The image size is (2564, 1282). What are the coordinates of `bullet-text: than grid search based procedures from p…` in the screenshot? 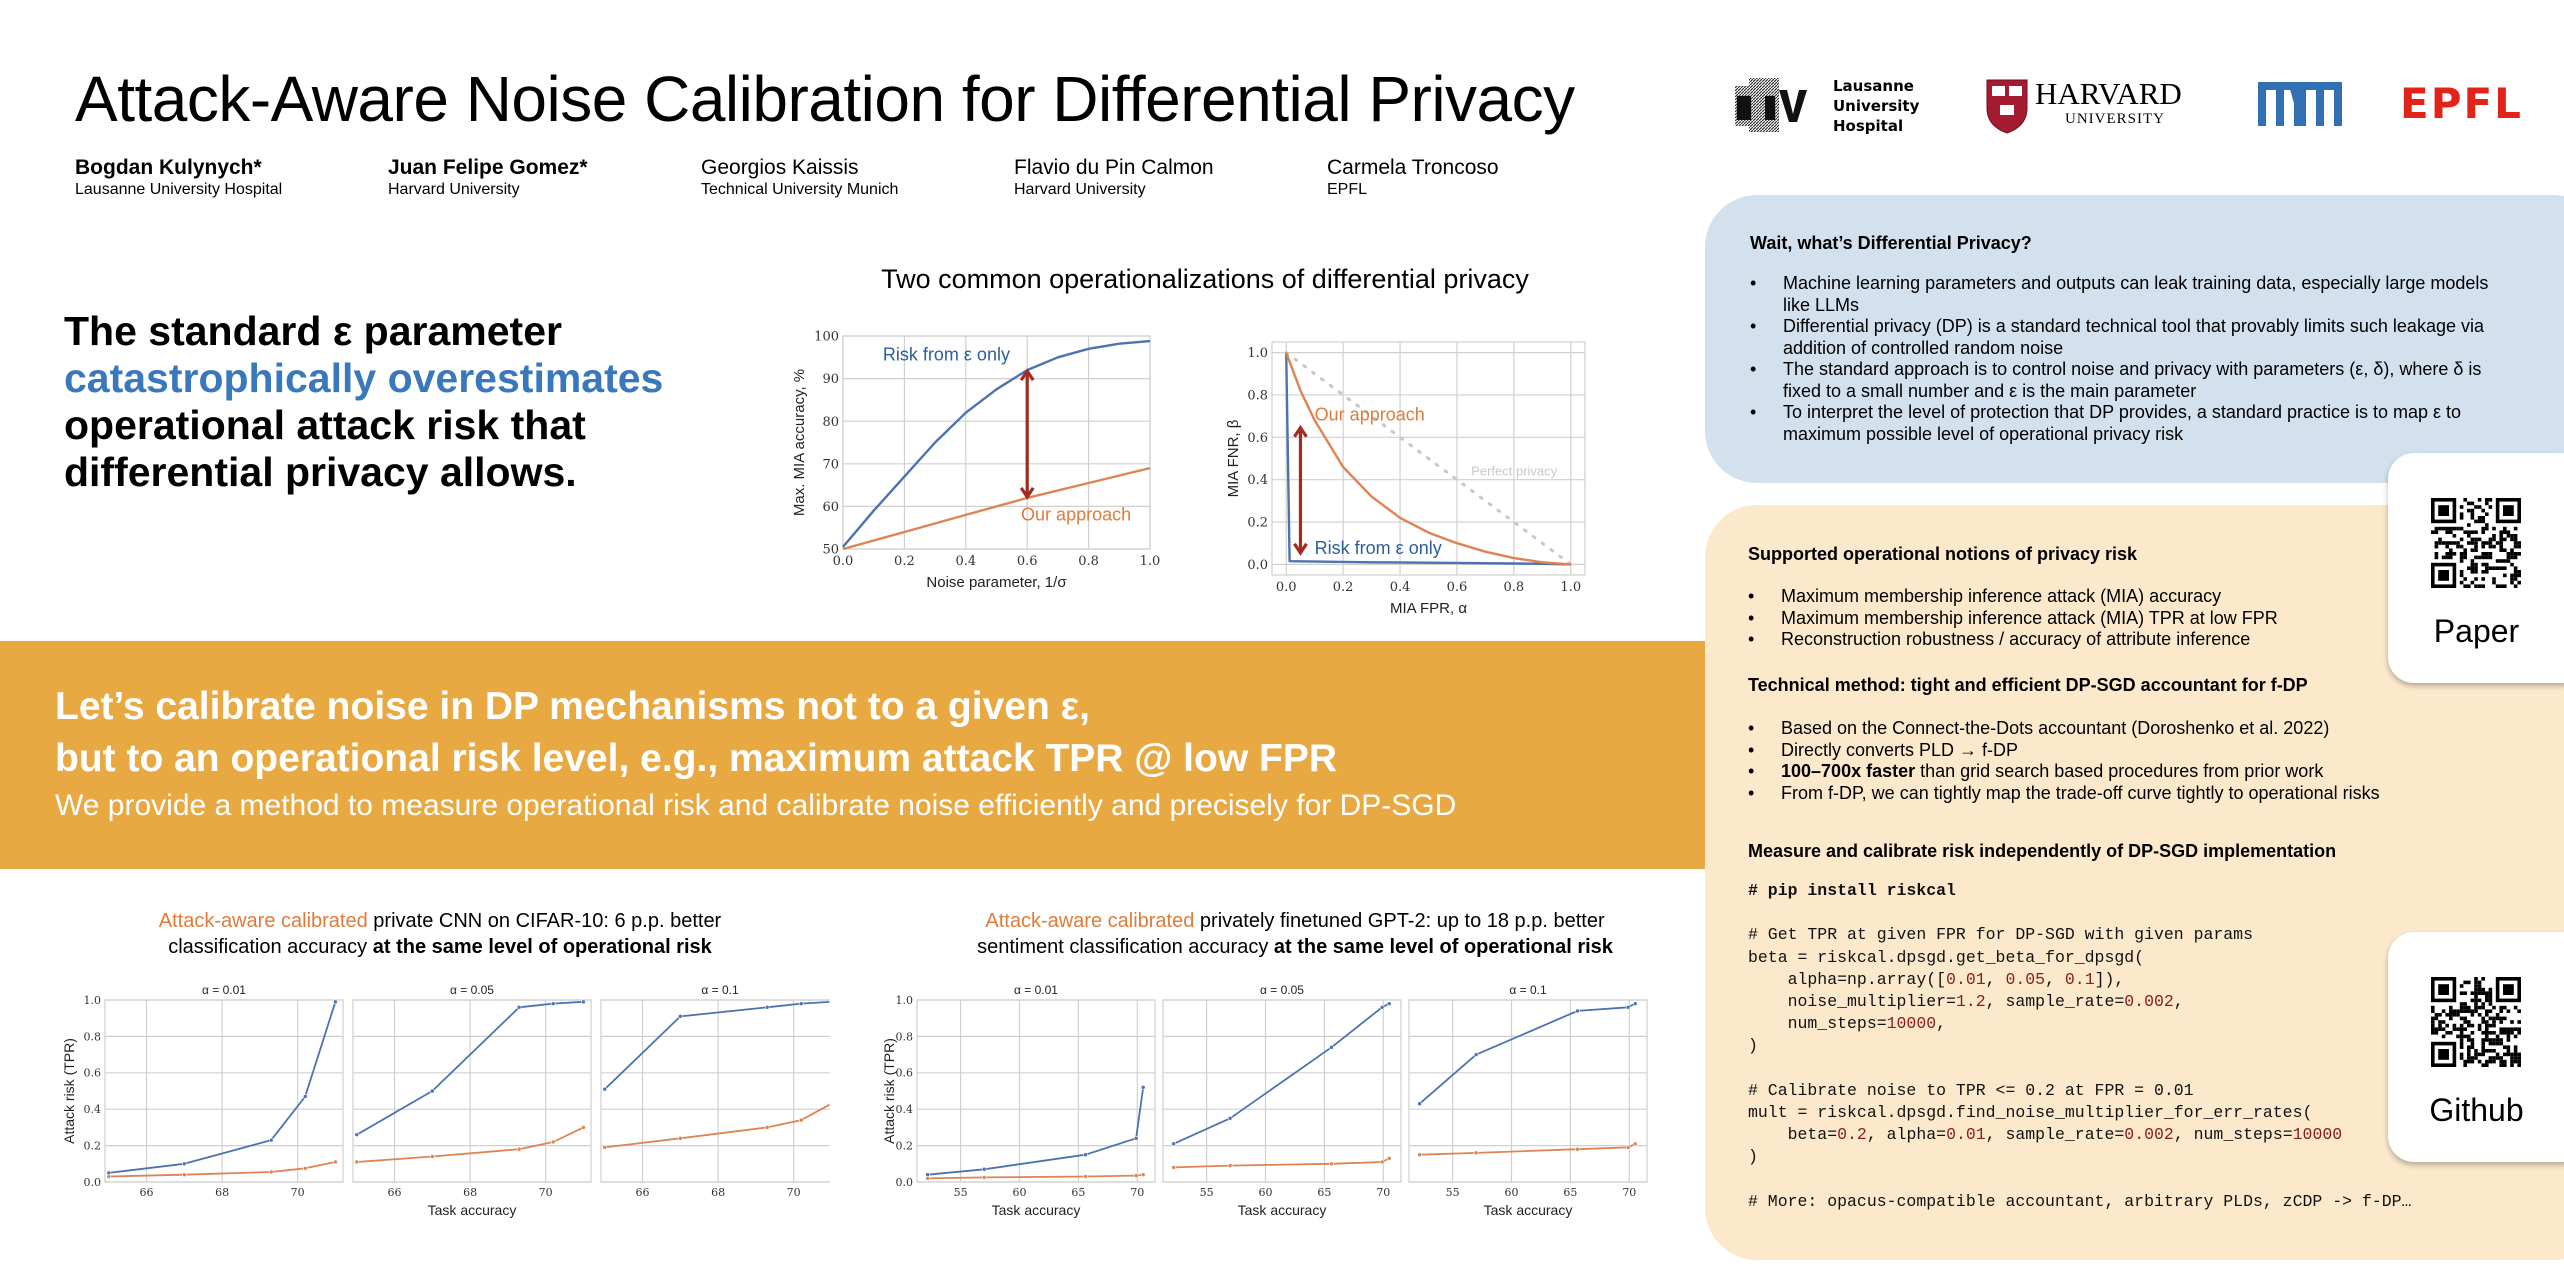 It's located at (2119, 771).